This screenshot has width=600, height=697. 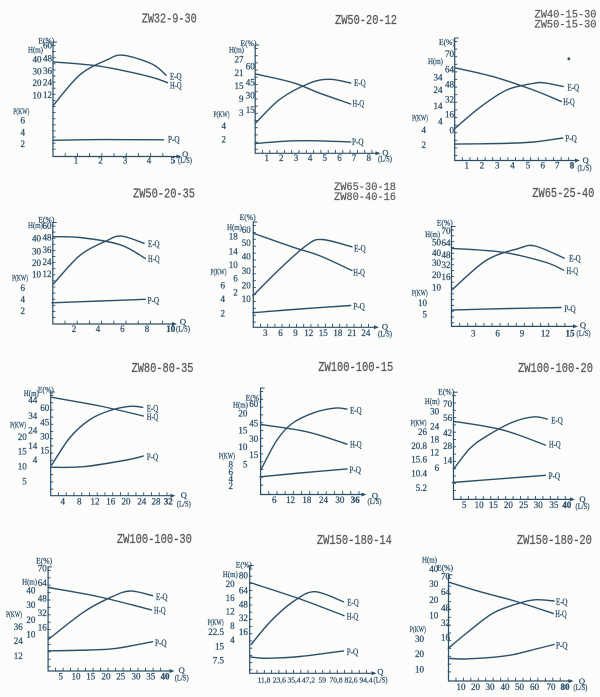 I want to click on svg-text: 0, so click(x=452, y=130).